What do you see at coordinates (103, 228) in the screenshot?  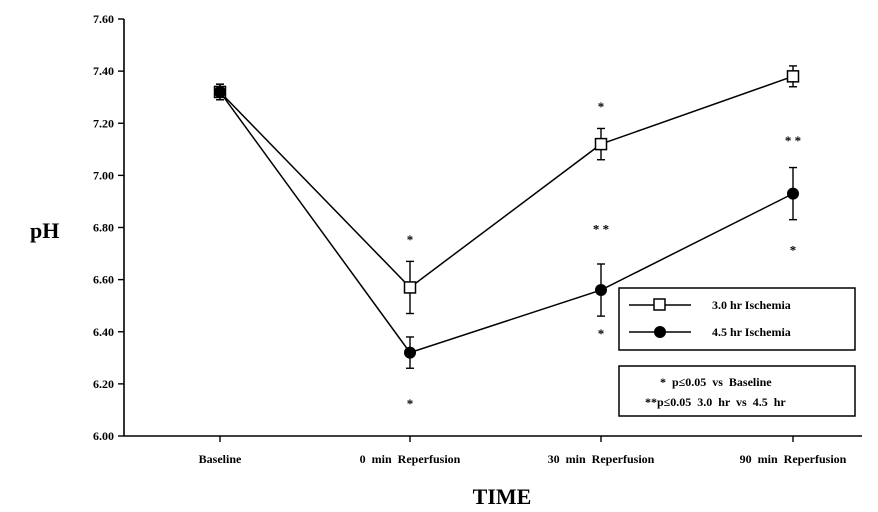 I see `y-tick-label: 6.80` at bounding box center [103, 228].